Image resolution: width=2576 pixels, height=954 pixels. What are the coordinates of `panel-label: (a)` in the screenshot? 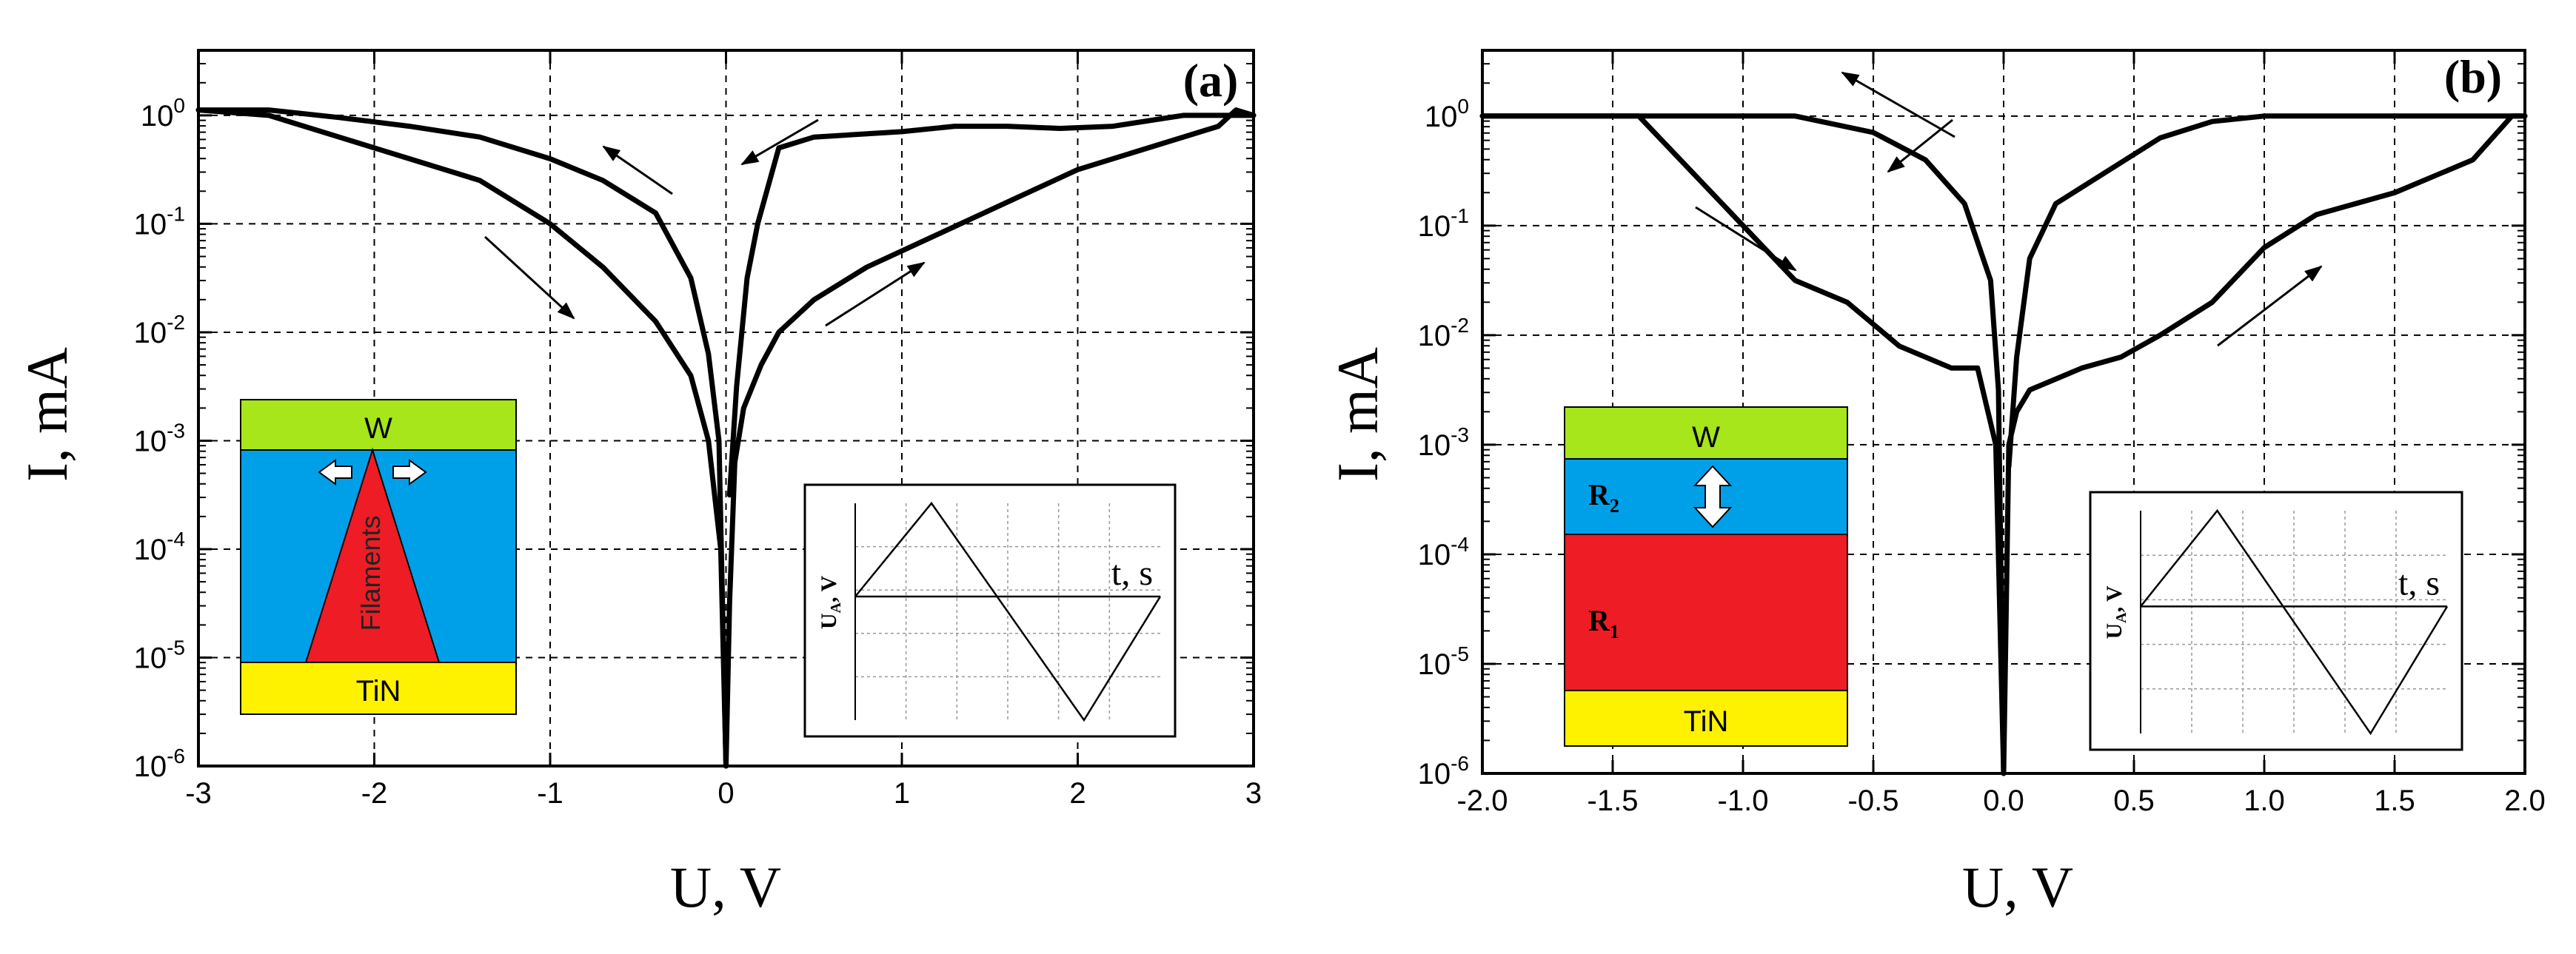 It's located at (1211, 80).